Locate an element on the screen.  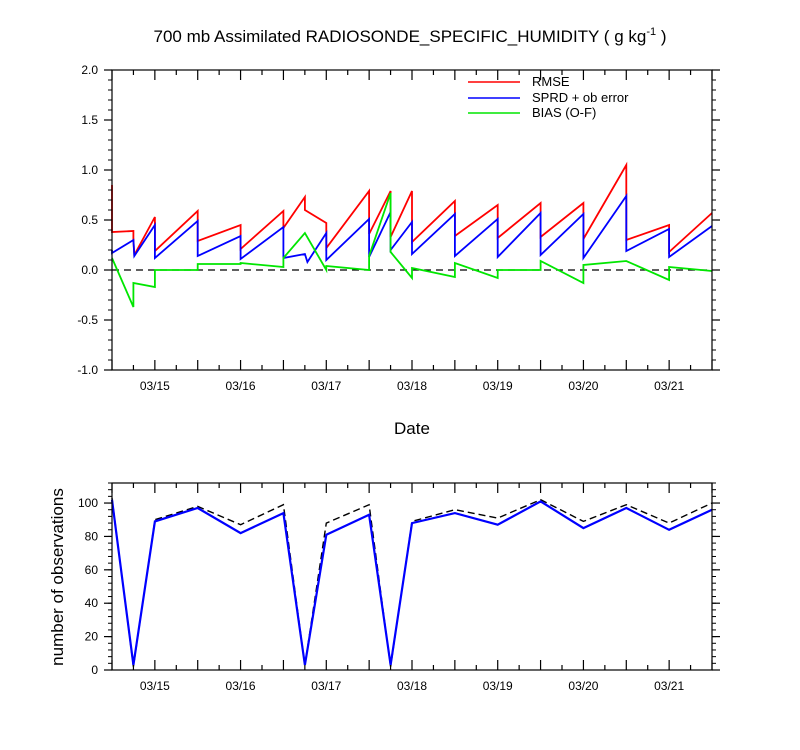
legend-label-rmse: RMSE is located at coordinates (551, 81).